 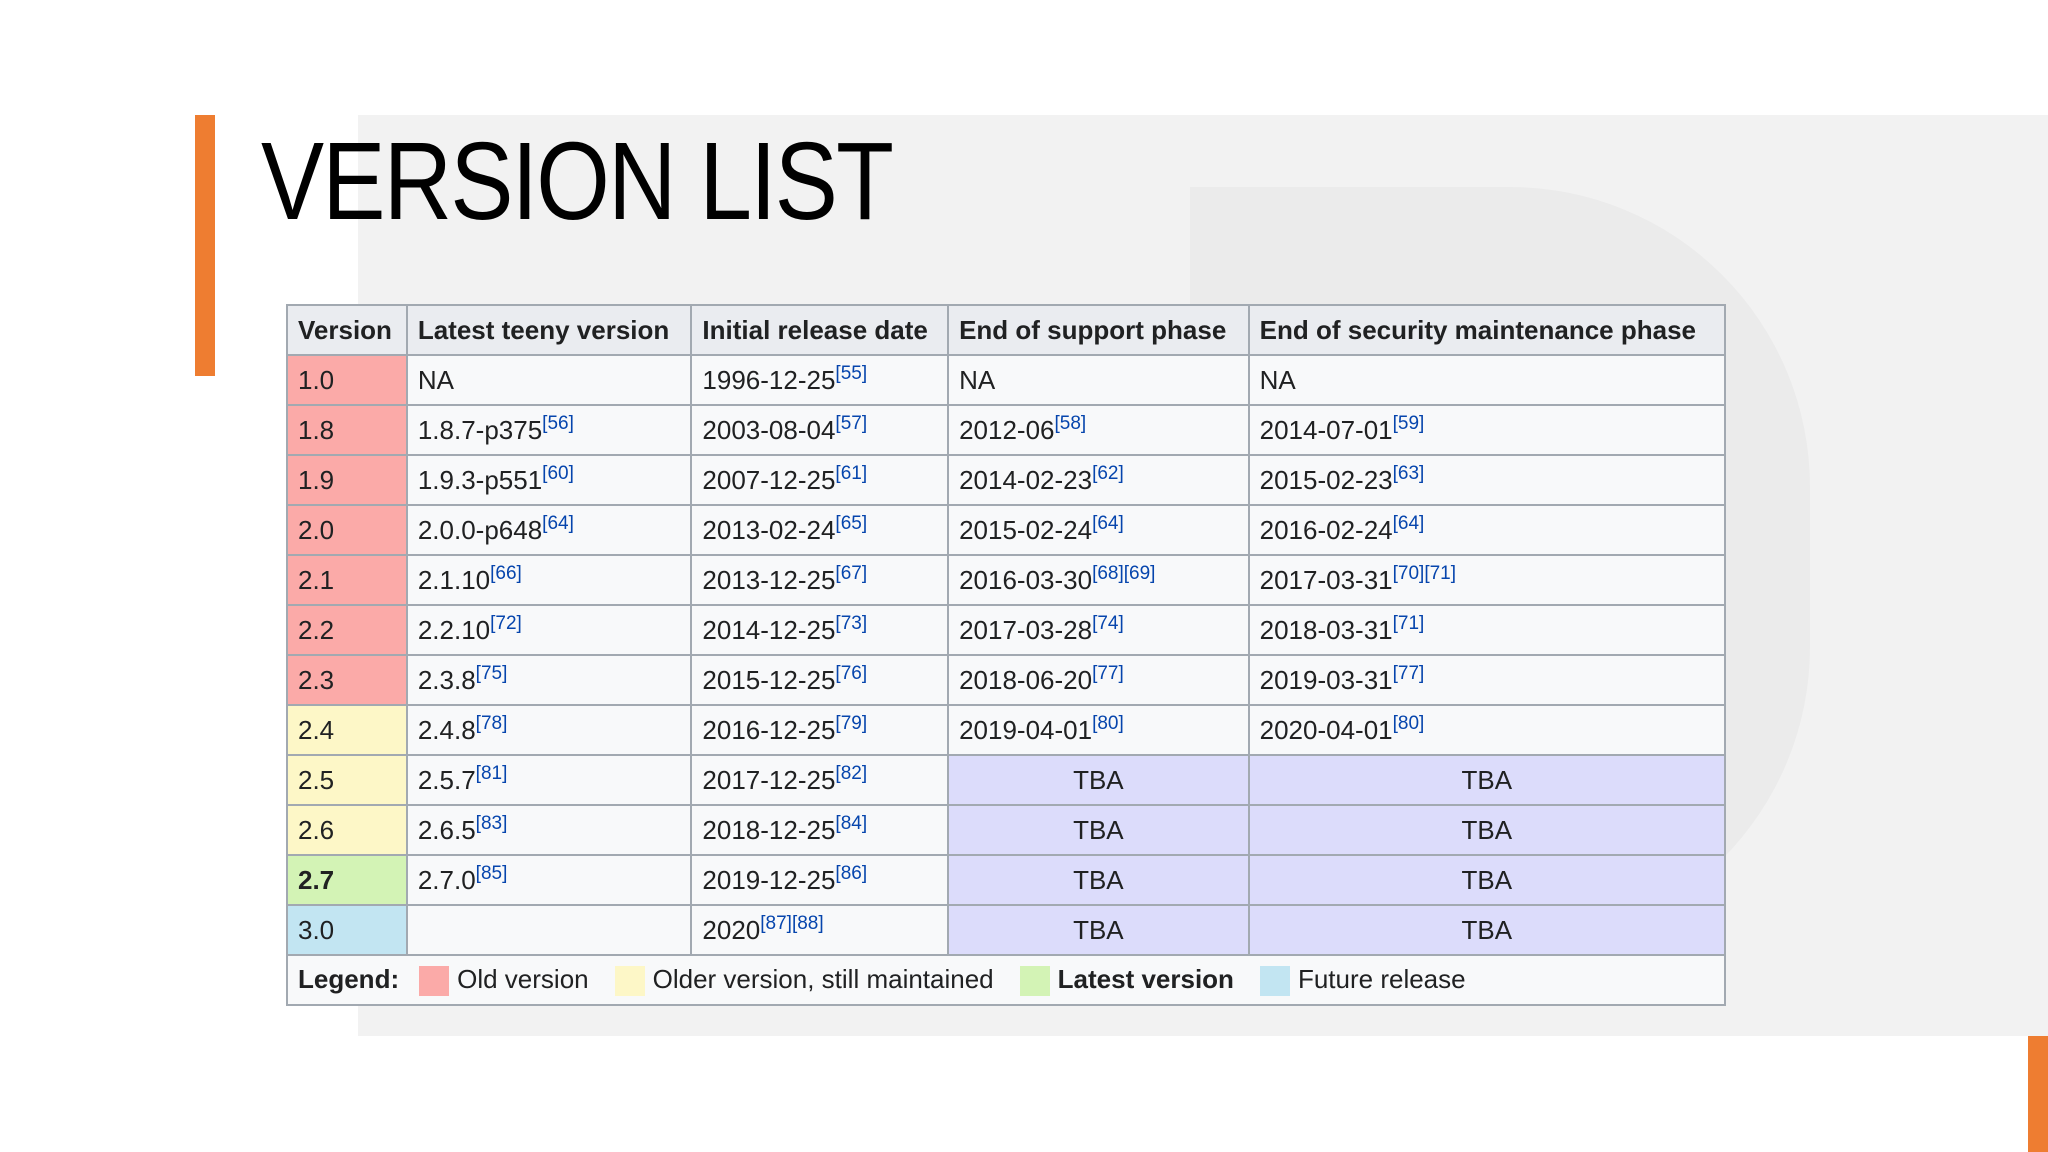 What do you see at coordinates (731, 929) in the screenshot?
I see `cell-text: 2020` at bounding box center [731, 929].